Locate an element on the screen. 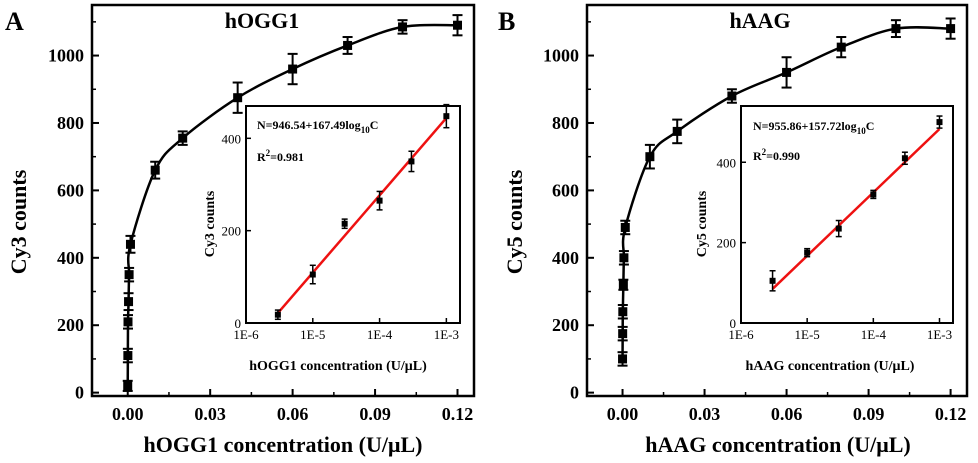 This screenshot has width=978, height=463. panel-b-inset-x-tick-label: 1E-5 is located at coordinates (807, 334).